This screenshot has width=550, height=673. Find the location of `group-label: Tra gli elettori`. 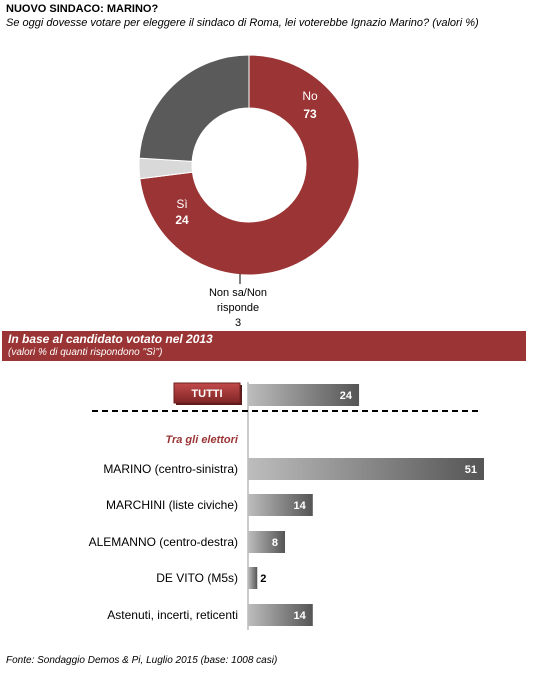

group-label: Tra gli elettori is located at coordinates (201, 440).